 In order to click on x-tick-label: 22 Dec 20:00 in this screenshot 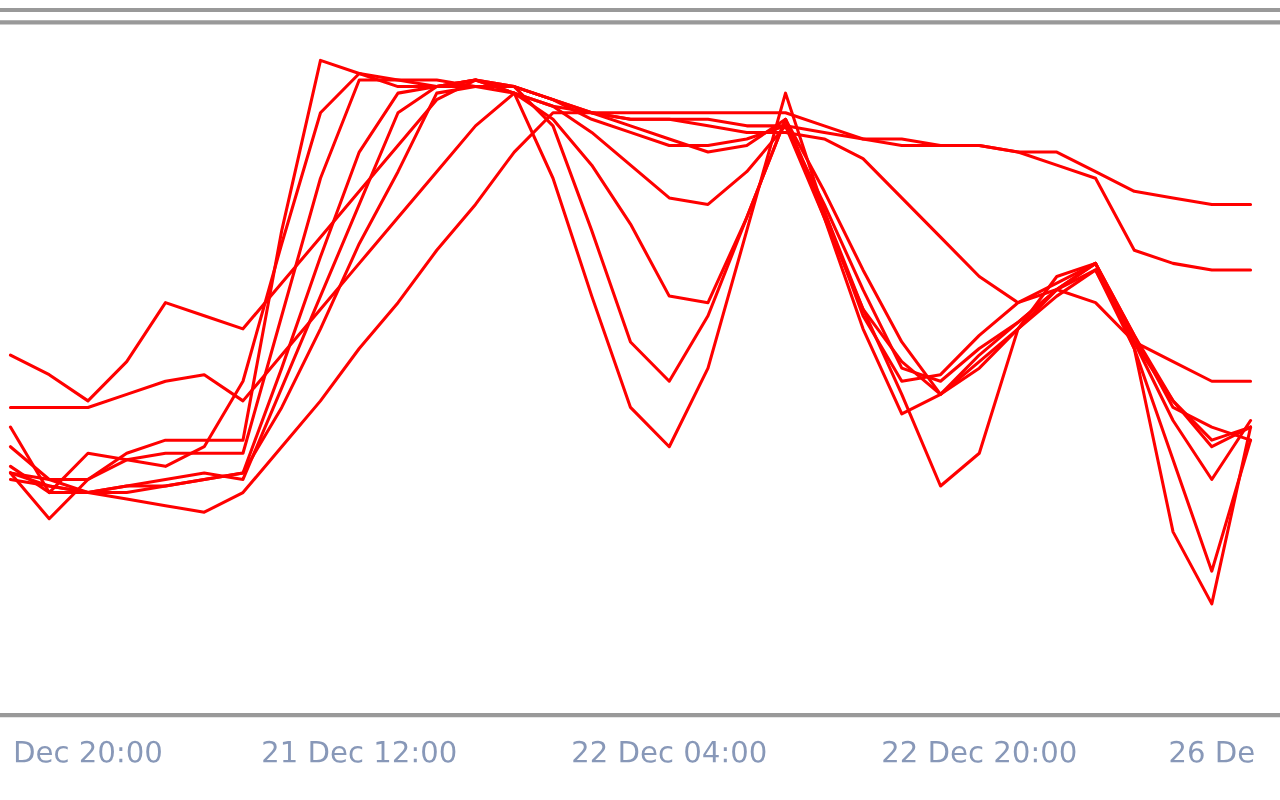, I will do `click(979, 751)`.